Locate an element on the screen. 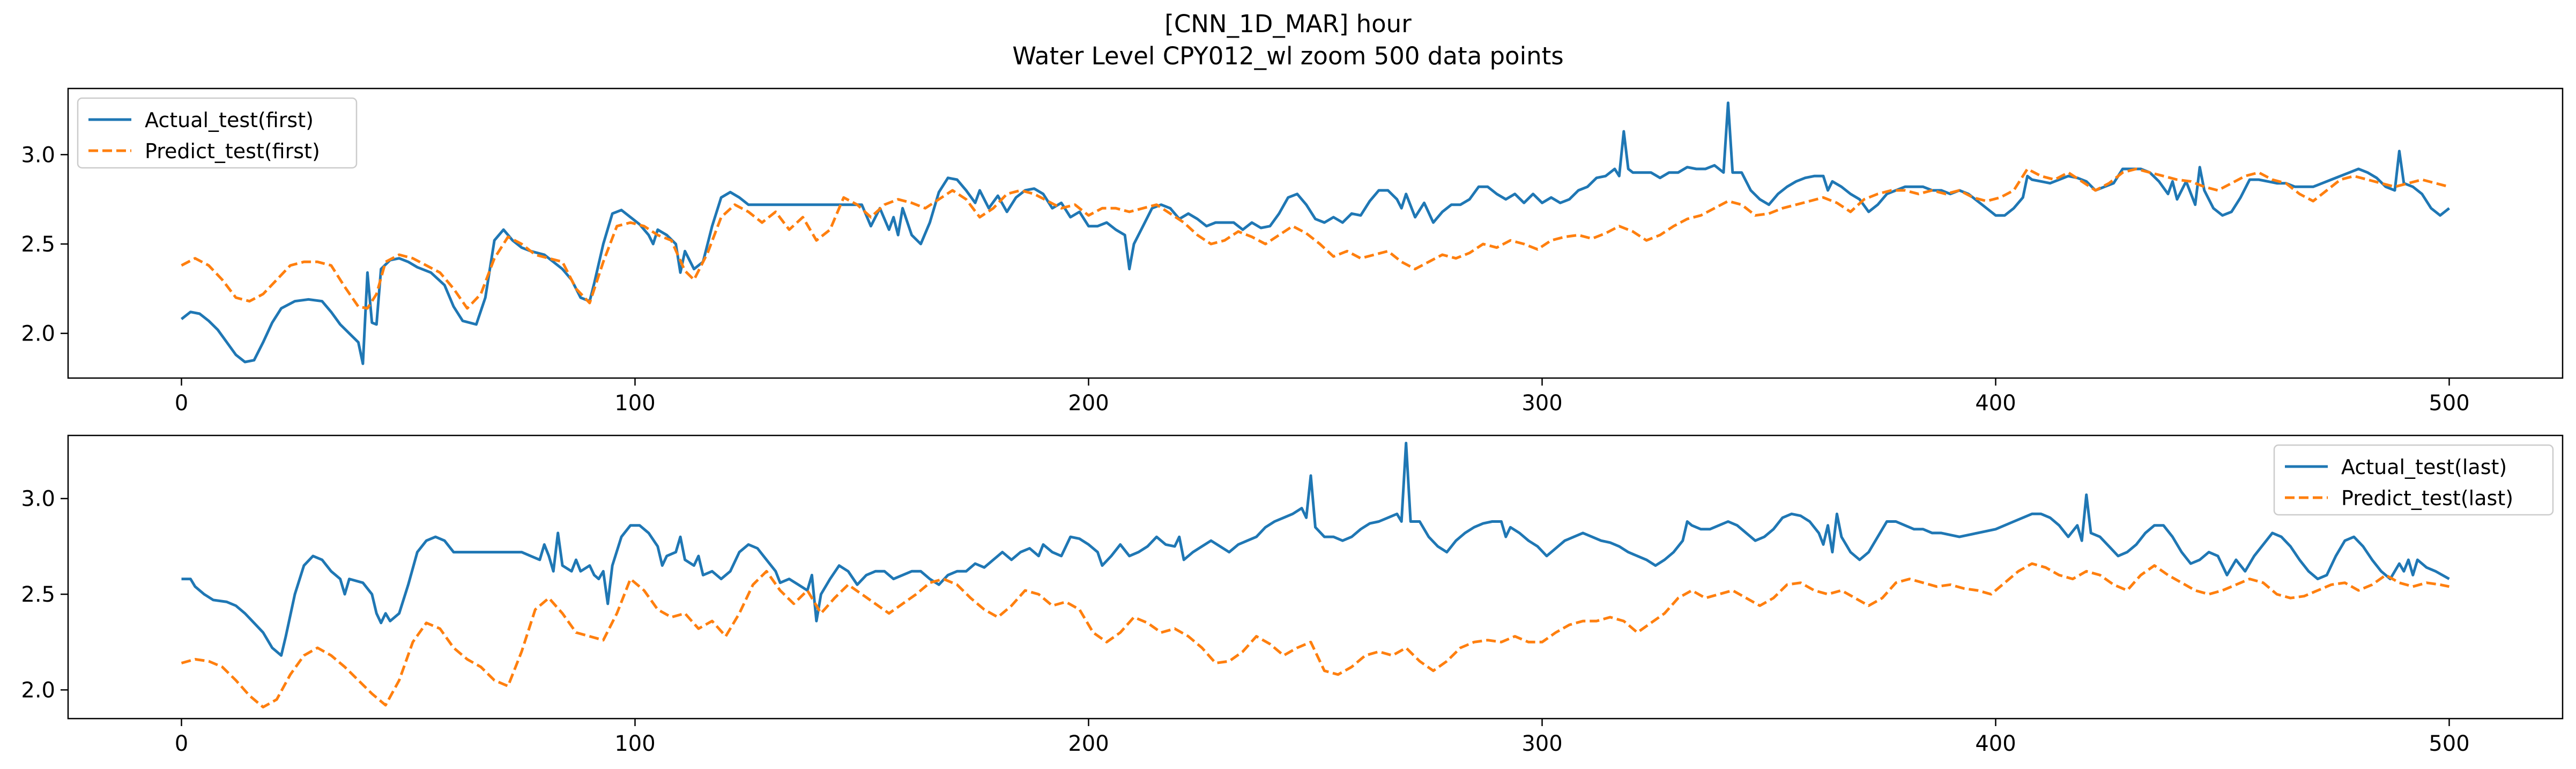 The width and height of the screenshot is (2576, 769). legend-label: Actual_test(first) is located at coordinates (230, 120).